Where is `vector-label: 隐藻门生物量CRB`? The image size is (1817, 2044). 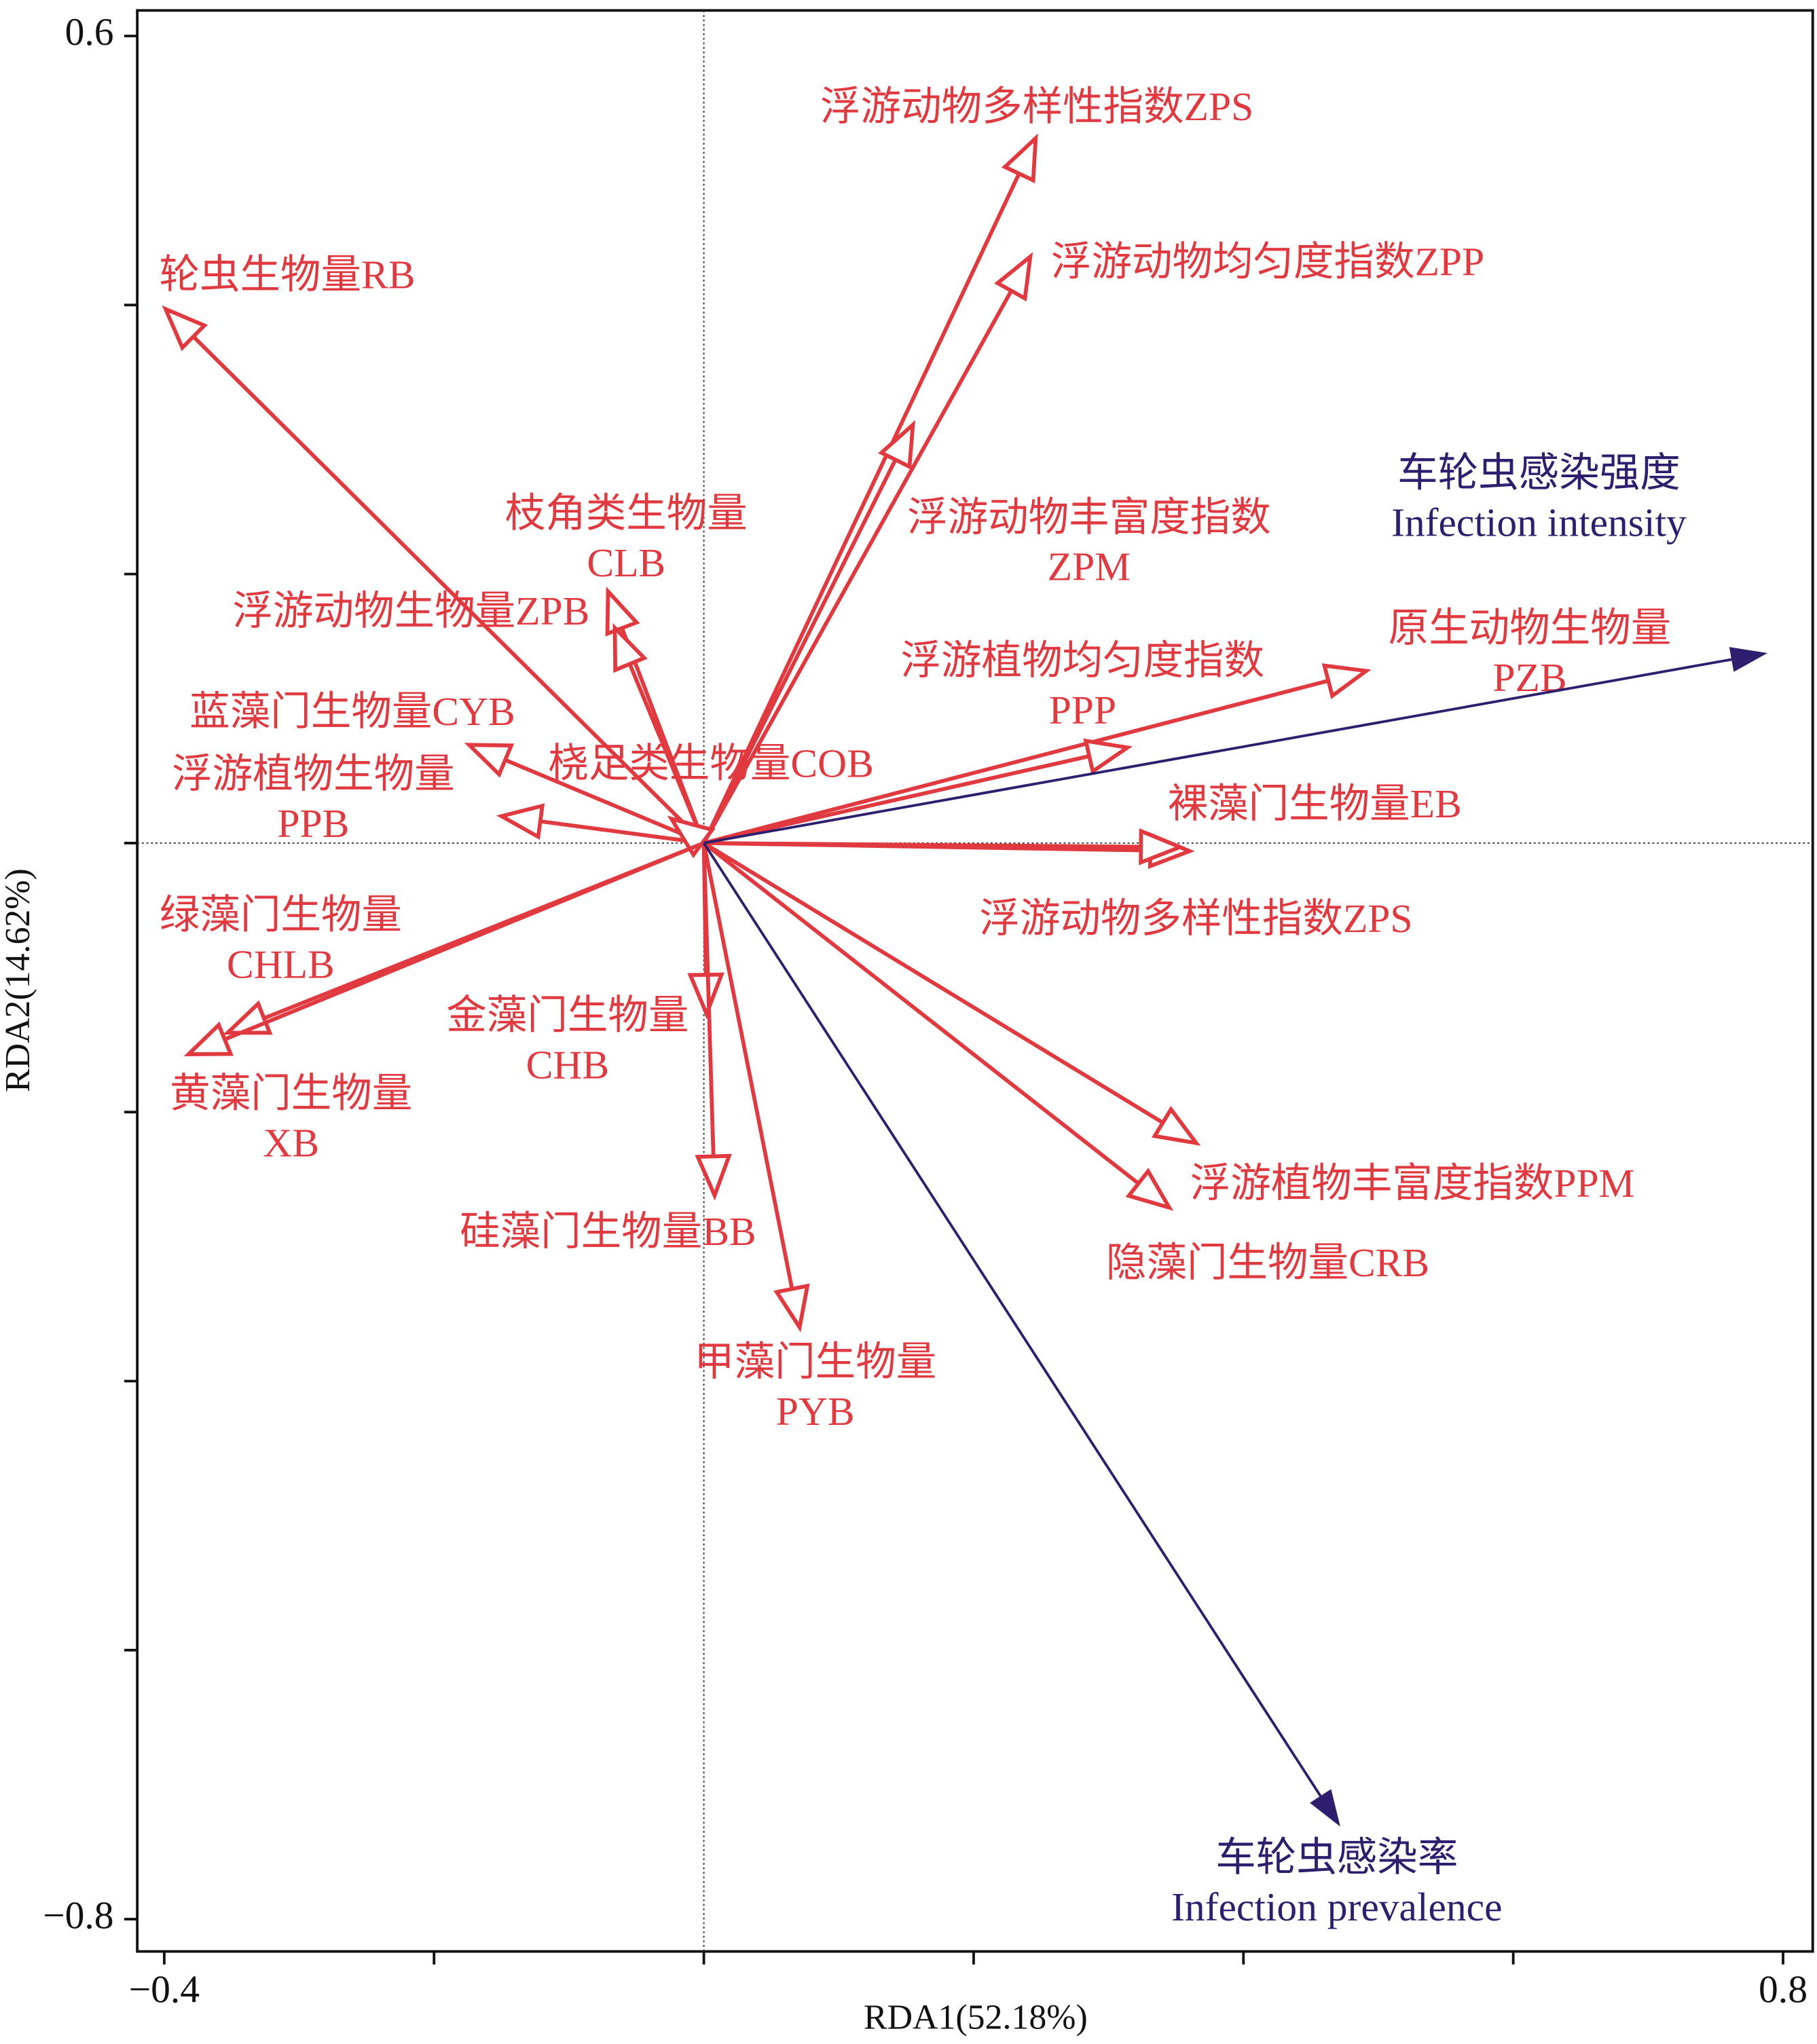
vector-label: 隐藻门生物量CRB is located at coordinates (1267, 1262).